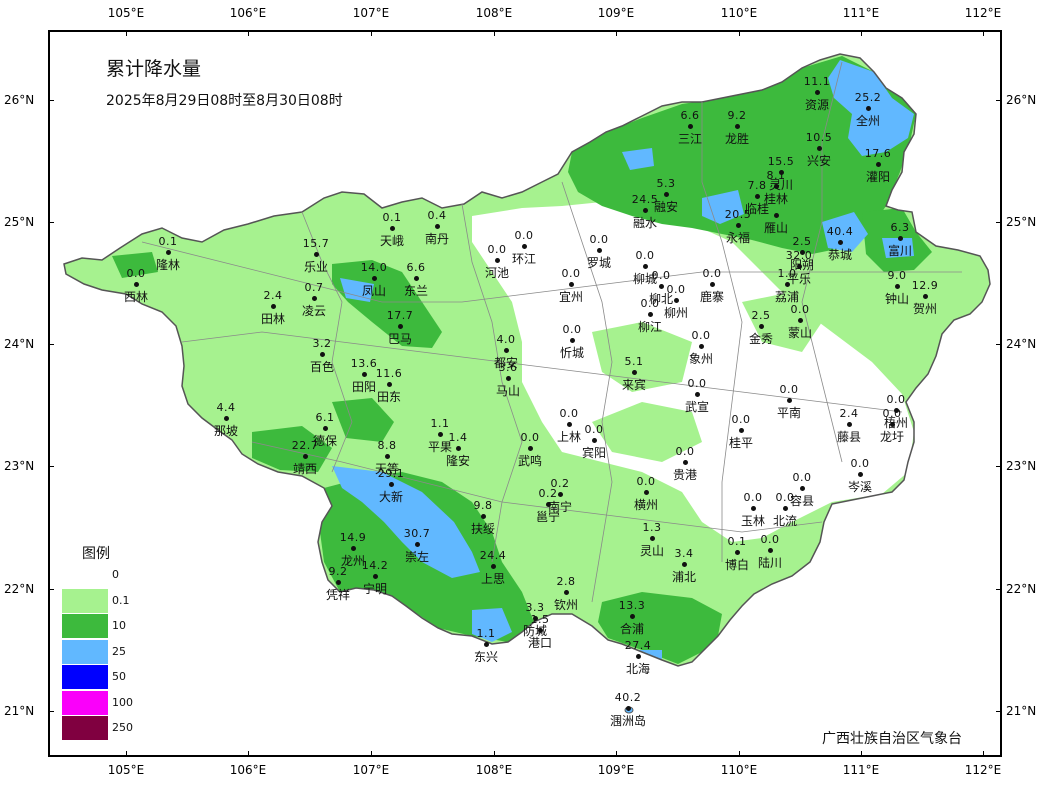  What do you see at coordinates (644, 279) in the screenshot?
I see `station-name: 柳城` at bounding box center [644, 279].